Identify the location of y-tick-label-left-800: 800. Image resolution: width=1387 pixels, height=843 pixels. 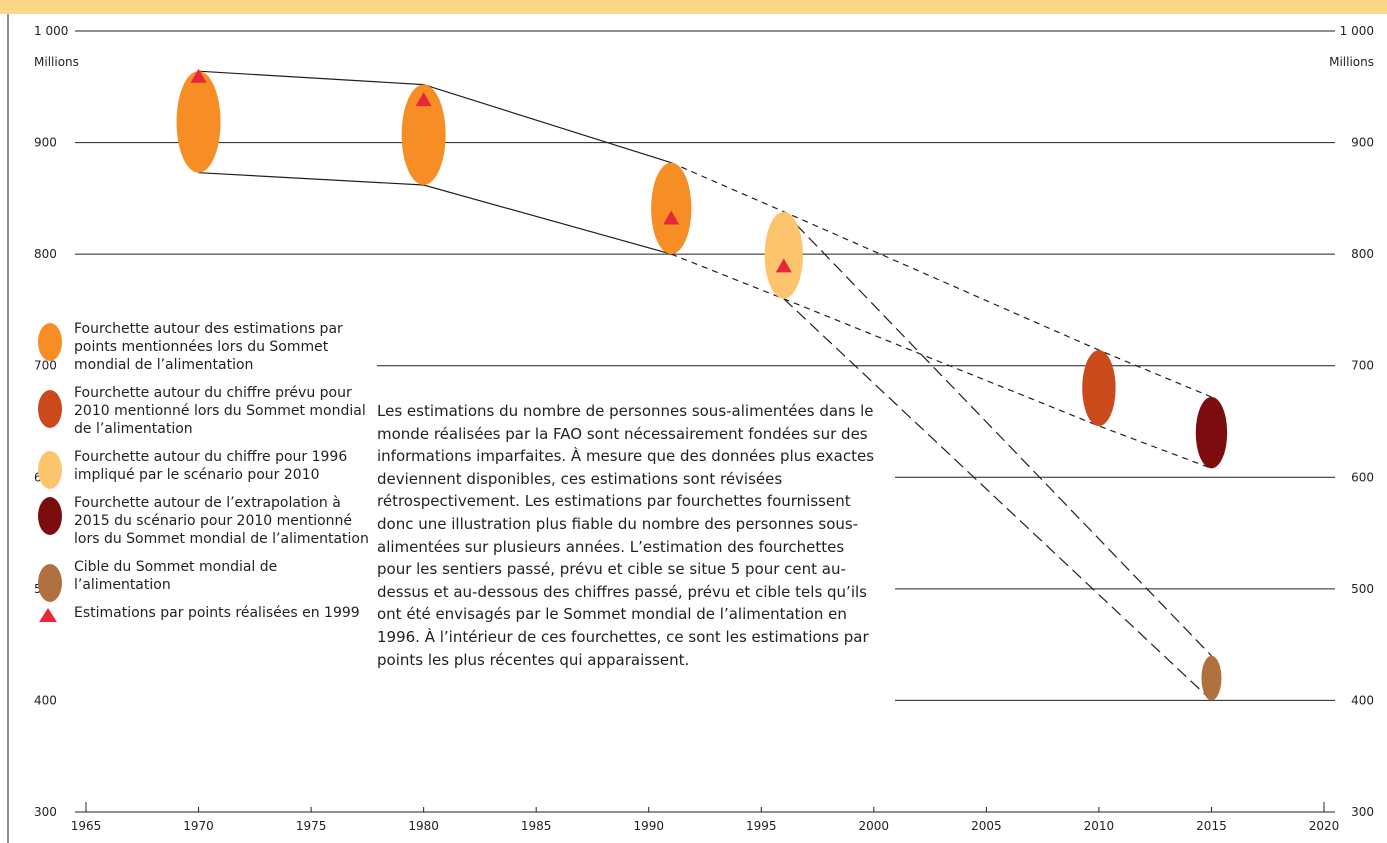
(45, 254).